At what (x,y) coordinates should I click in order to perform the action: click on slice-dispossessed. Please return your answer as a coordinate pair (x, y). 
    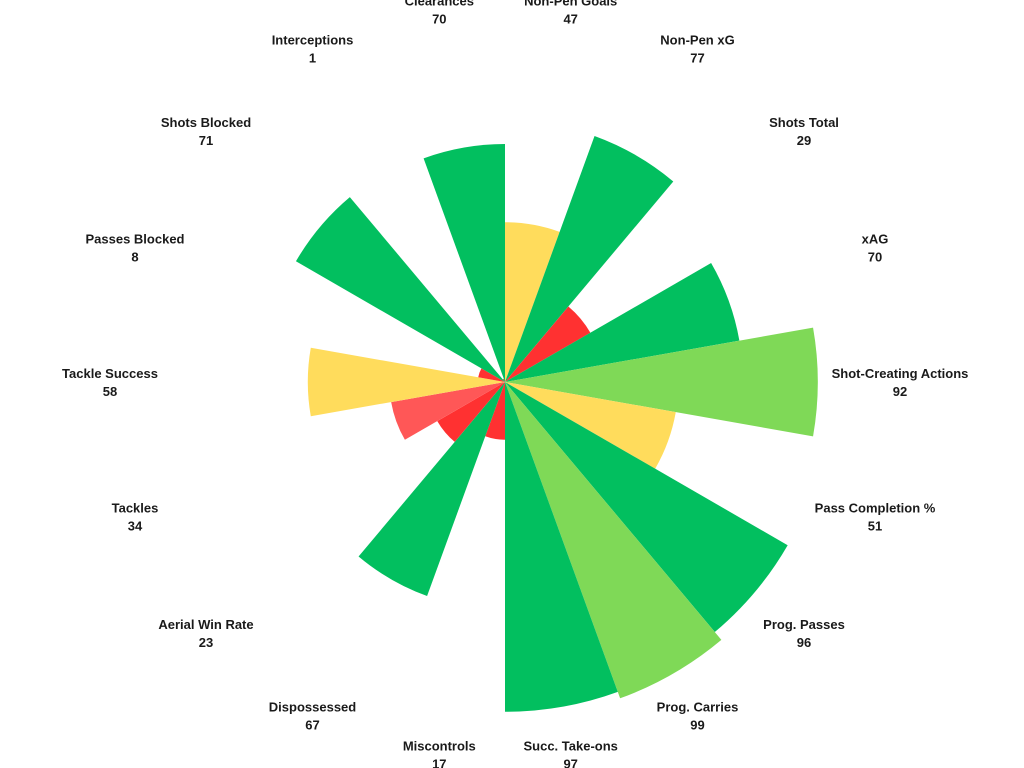
    Looking at the image, I should click on (431, 489).